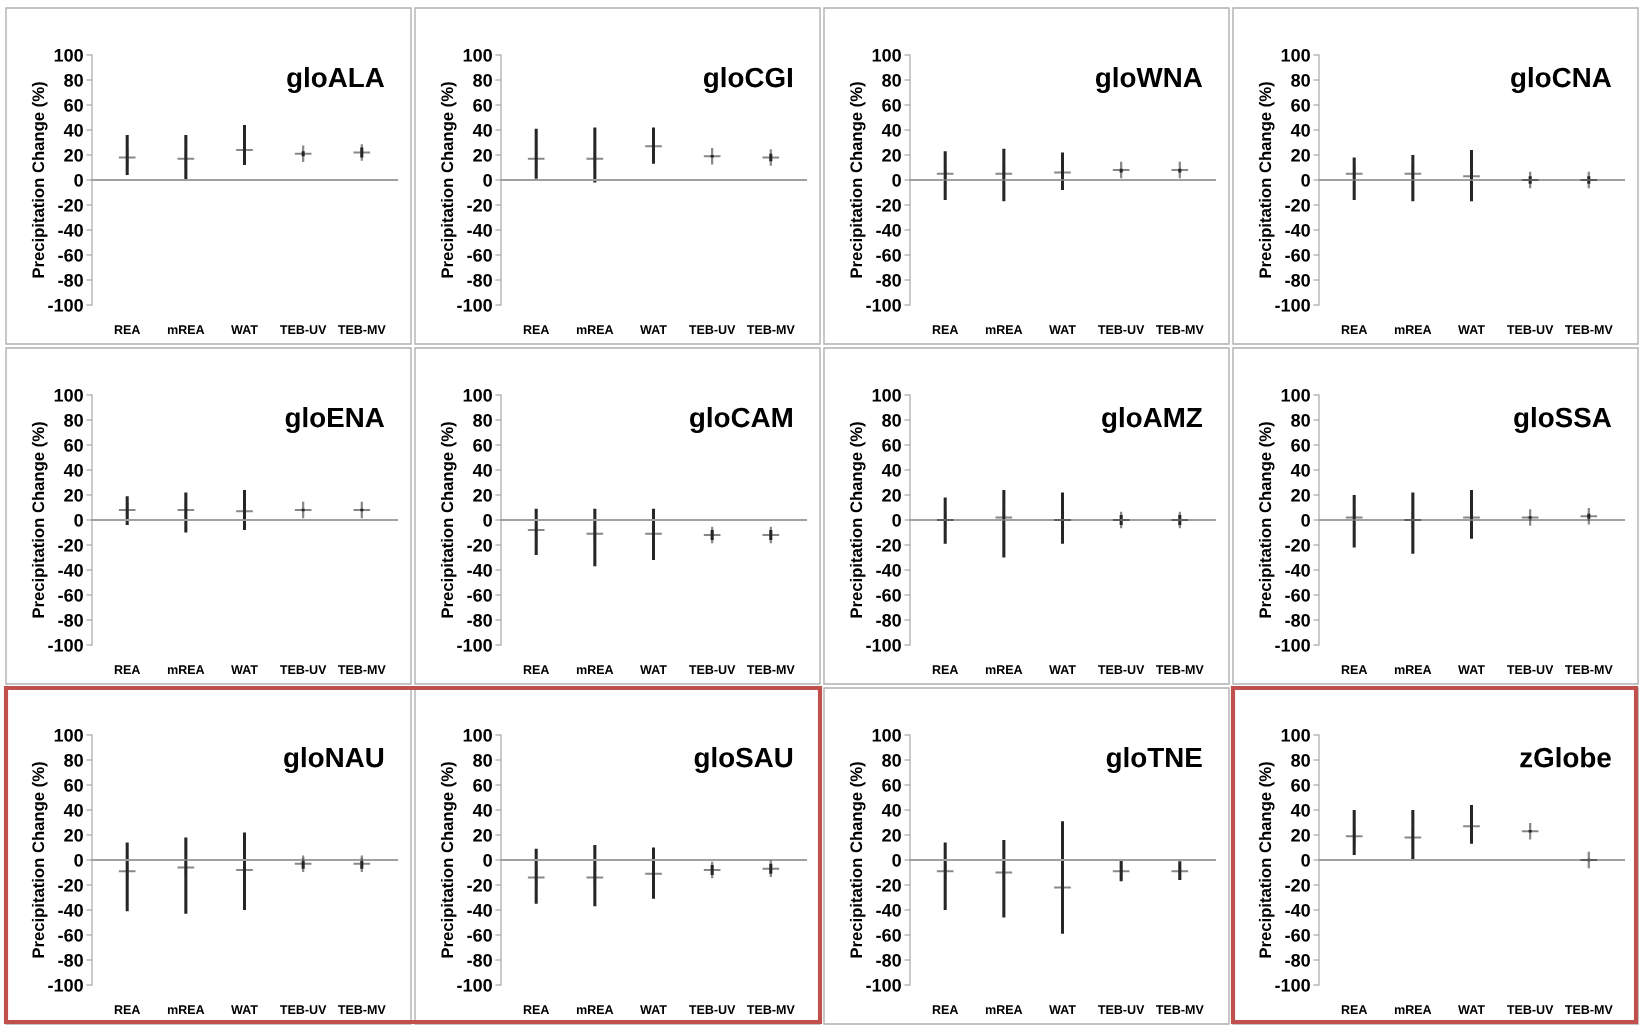 The height and width of the screenshot is (1035, 1644). I want to click on chart-title: gloALA, so click(336, 80).